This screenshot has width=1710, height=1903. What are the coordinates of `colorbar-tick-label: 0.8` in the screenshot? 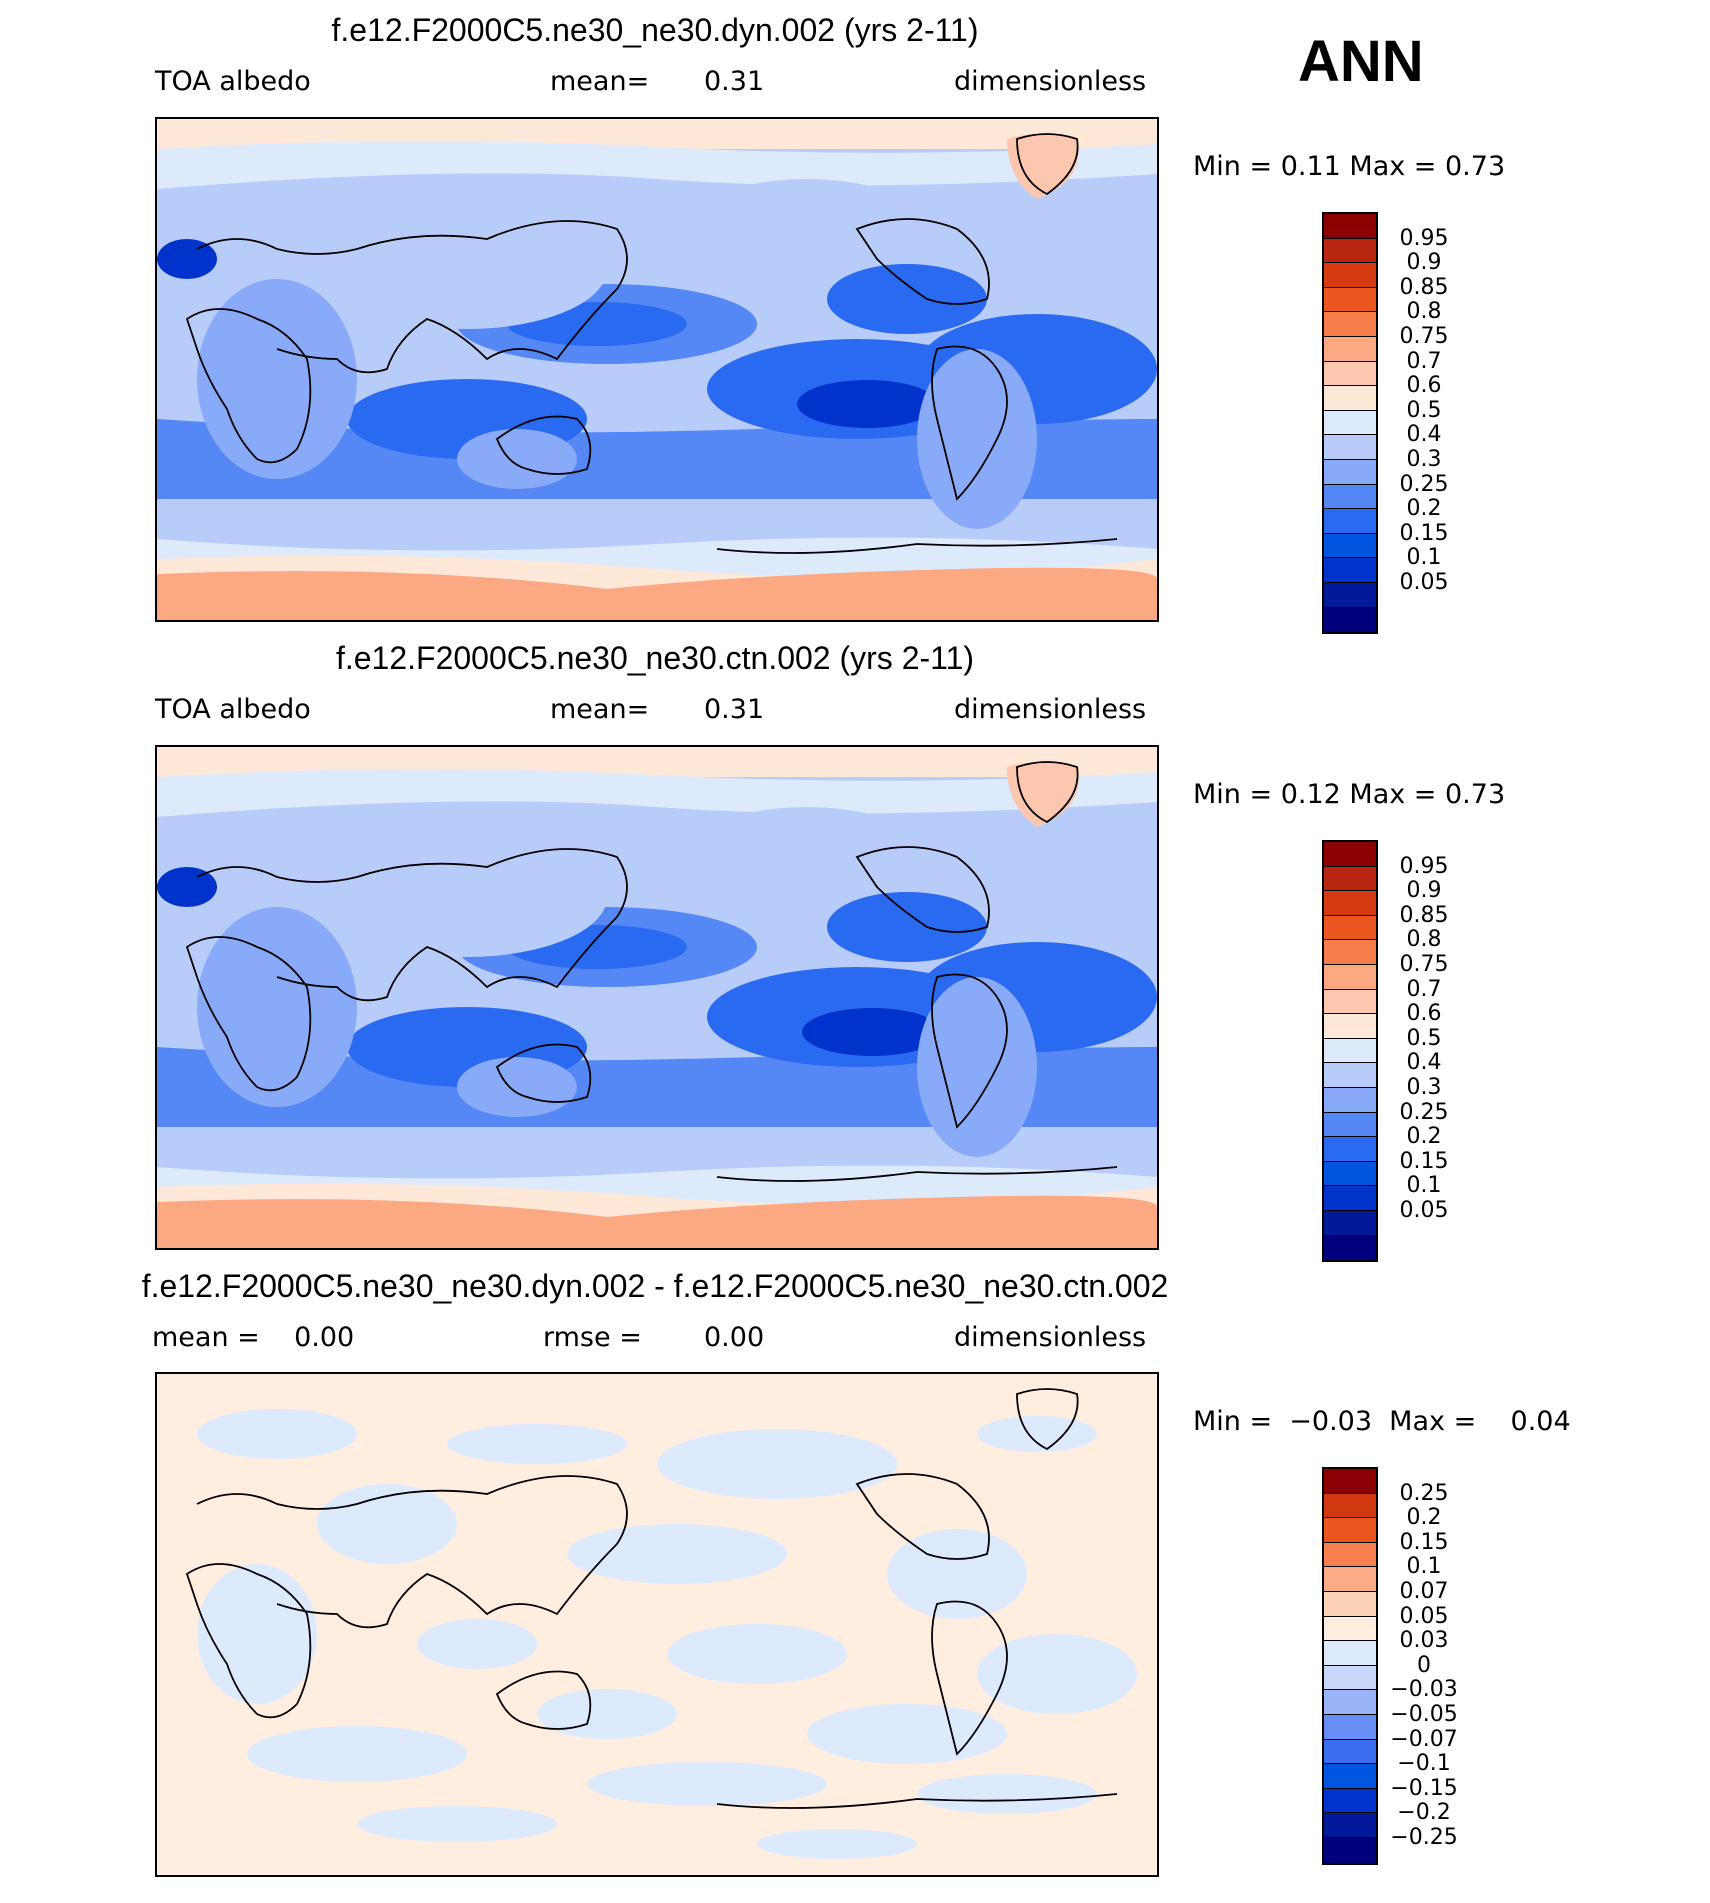 It's located at (1424, 940).